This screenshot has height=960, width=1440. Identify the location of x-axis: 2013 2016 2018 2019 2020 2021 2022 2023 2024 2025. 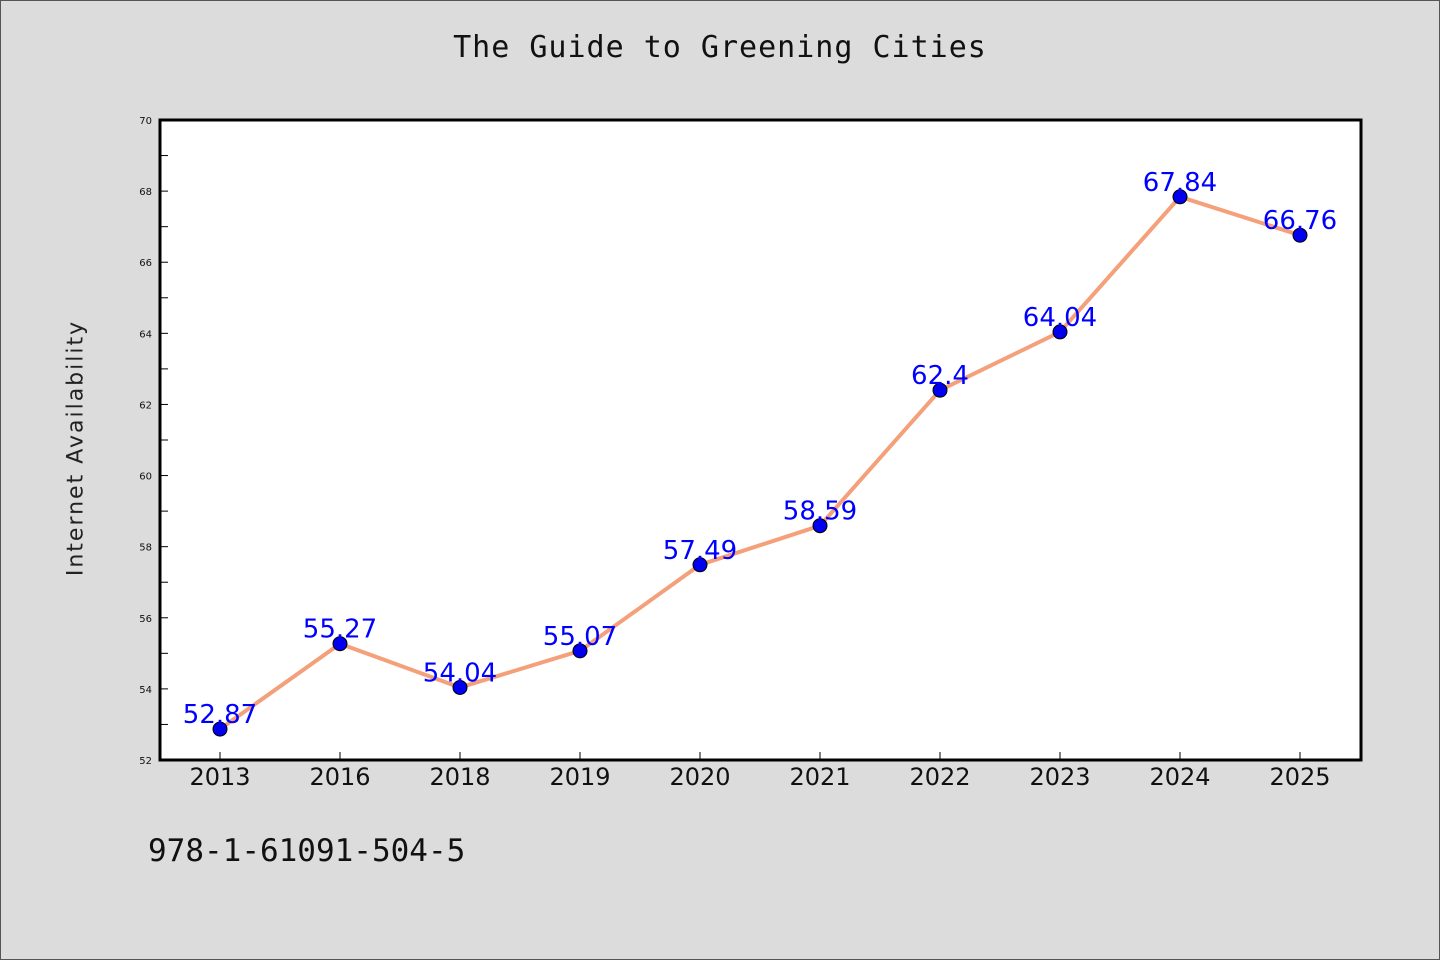
(760, 771).